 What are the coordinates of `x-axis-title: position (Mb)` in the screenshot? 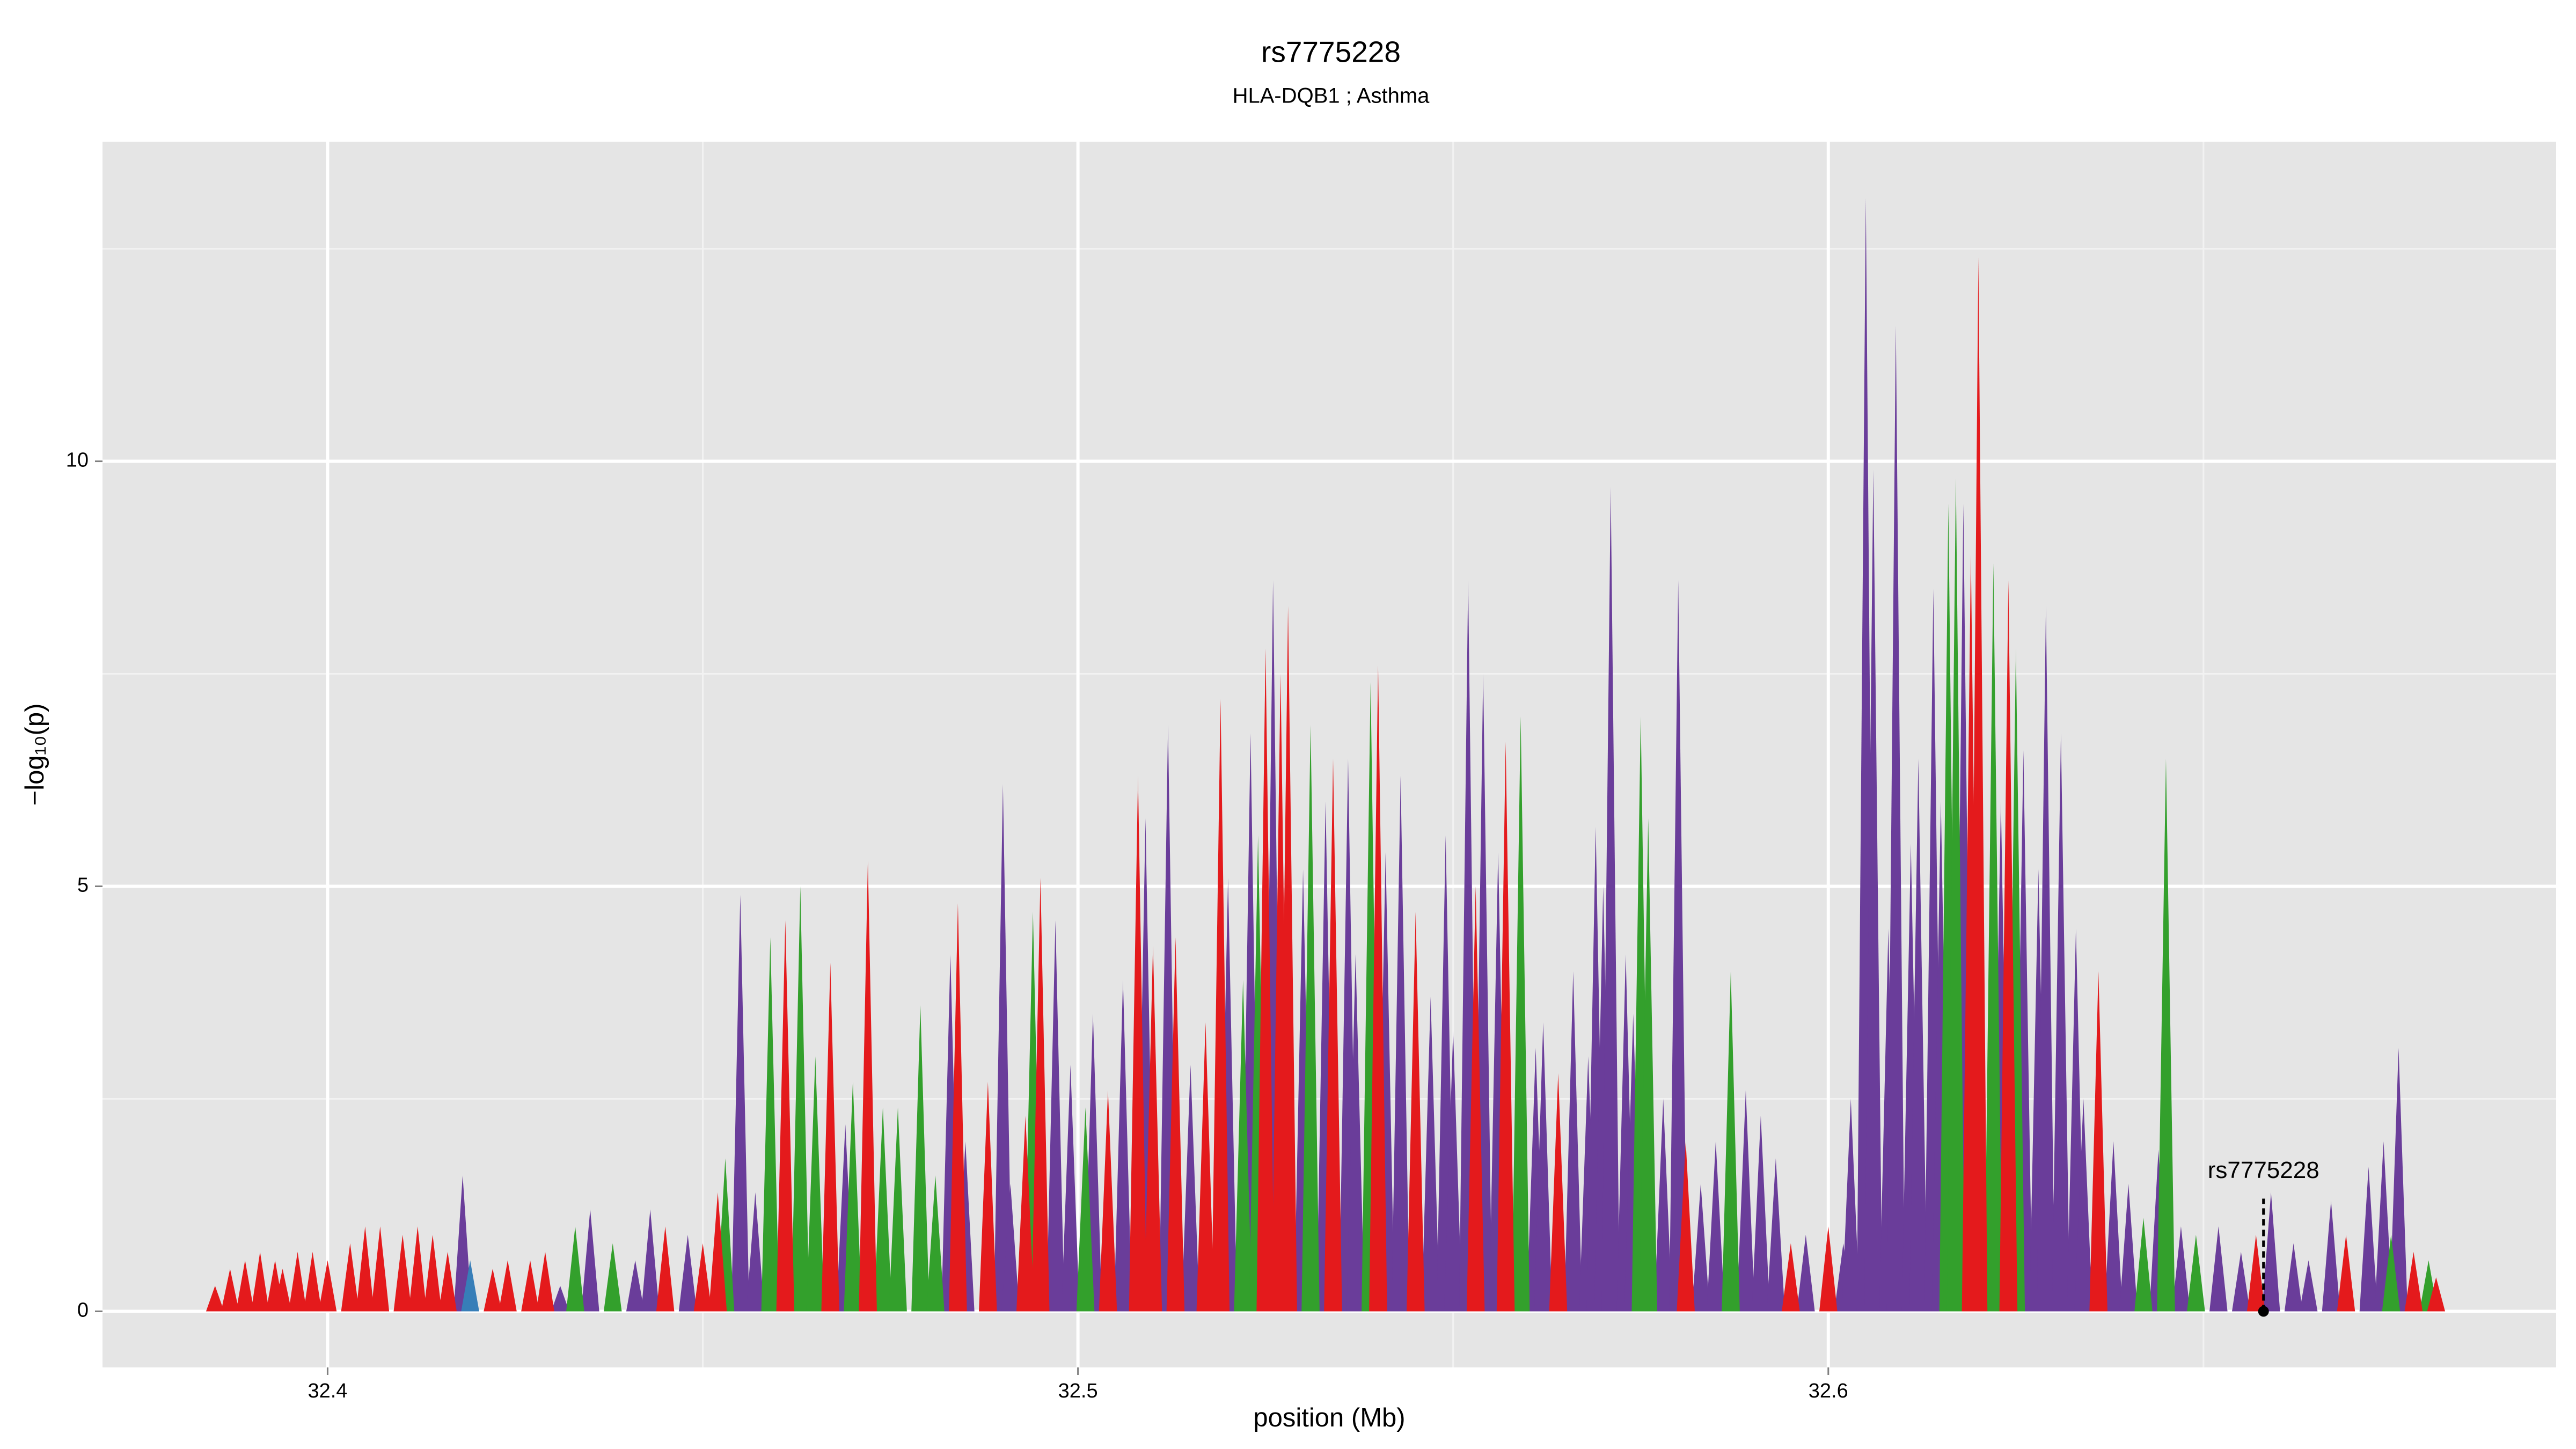 It's located at (1329, 1417).